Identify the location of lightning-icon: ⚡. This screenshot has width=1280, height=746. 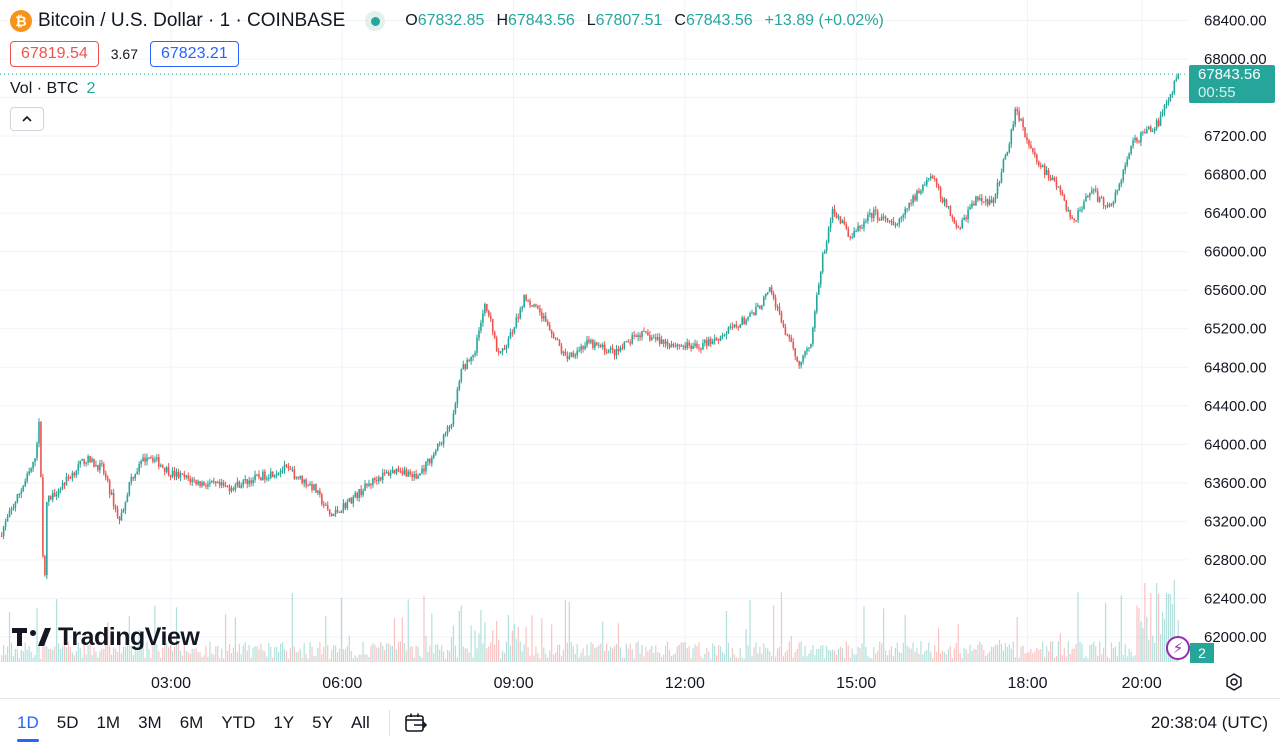
(1178, 648).